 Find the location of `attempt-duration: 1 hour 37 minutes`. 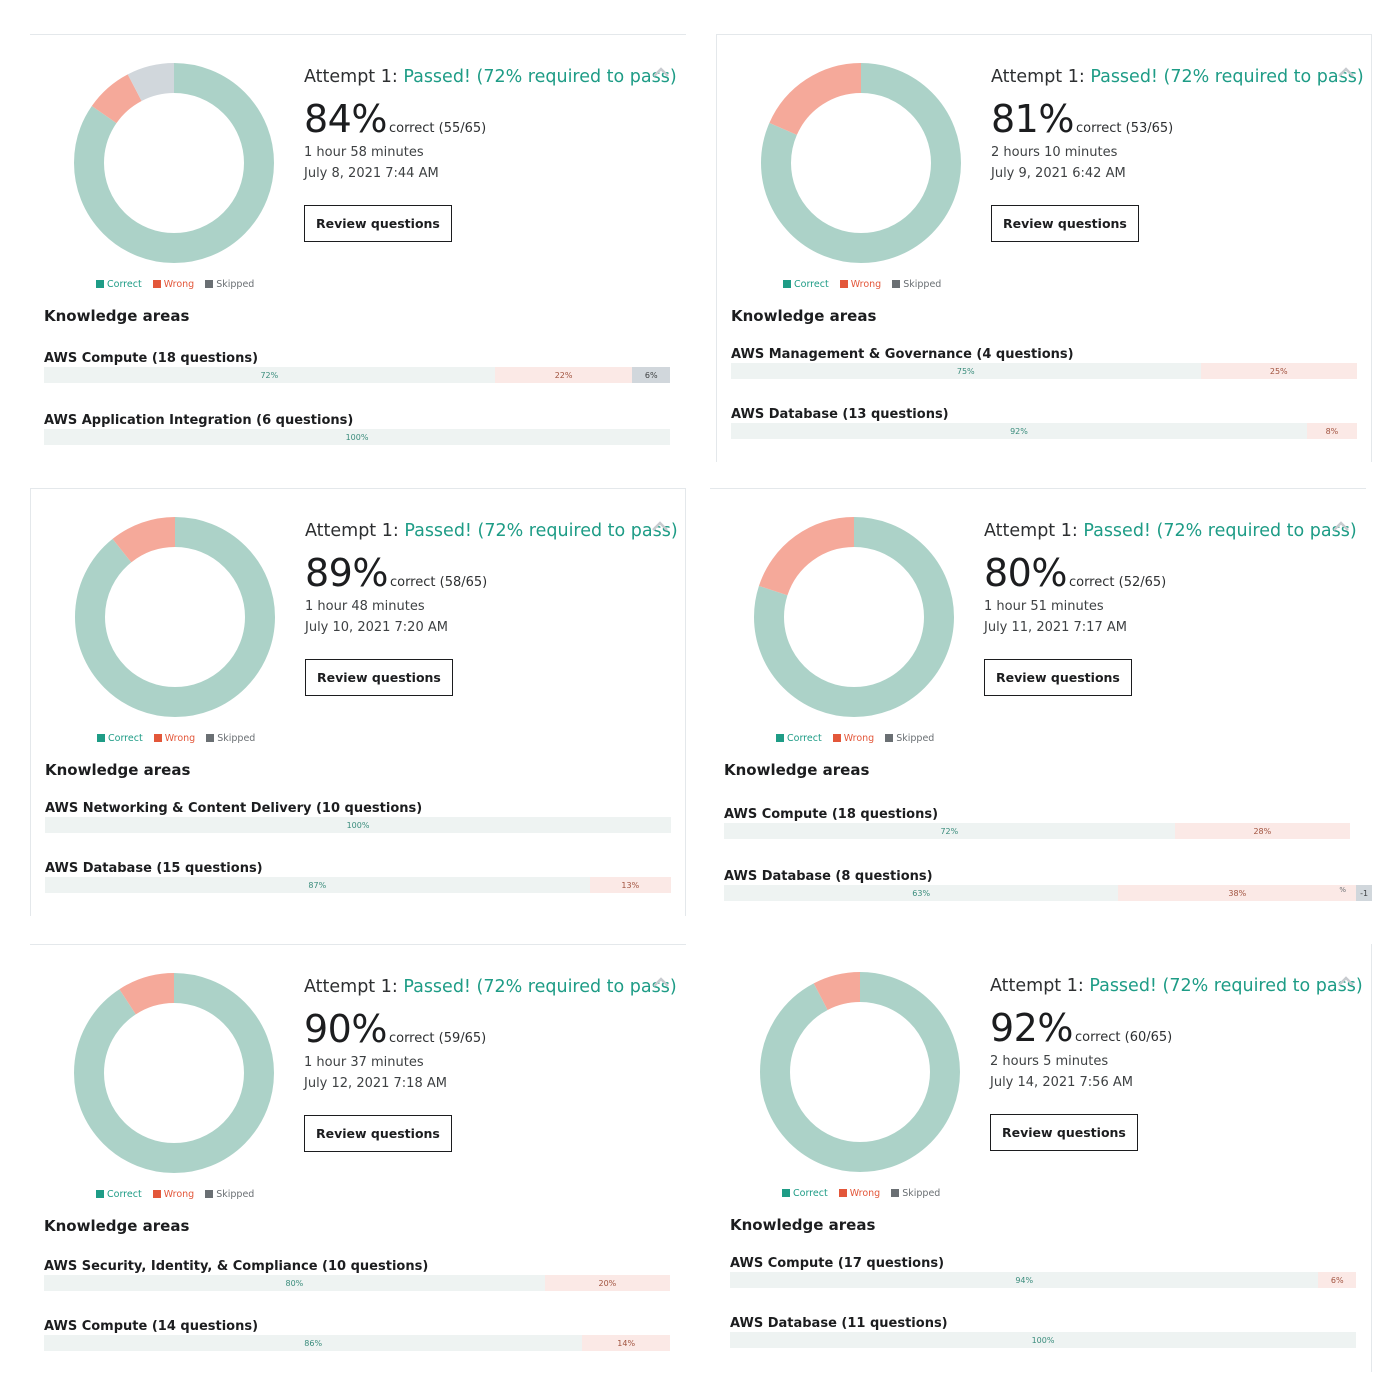

attempt-duration: 1 hour 37 minutes is located at coordinates (364, 1062).